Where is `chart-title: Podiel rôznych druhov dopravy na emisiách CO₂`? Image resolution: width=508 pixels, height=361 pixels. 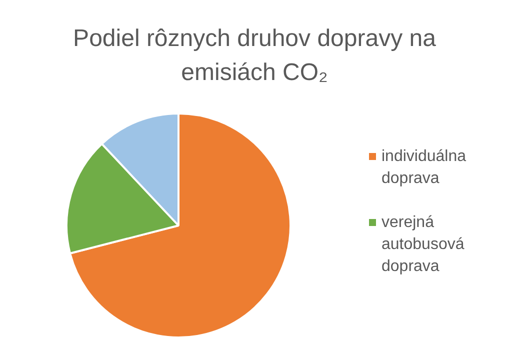 chart-title: Podiel rôznych druhov dopravy na emisiách CO₂ is located at coordinates (255, 55).